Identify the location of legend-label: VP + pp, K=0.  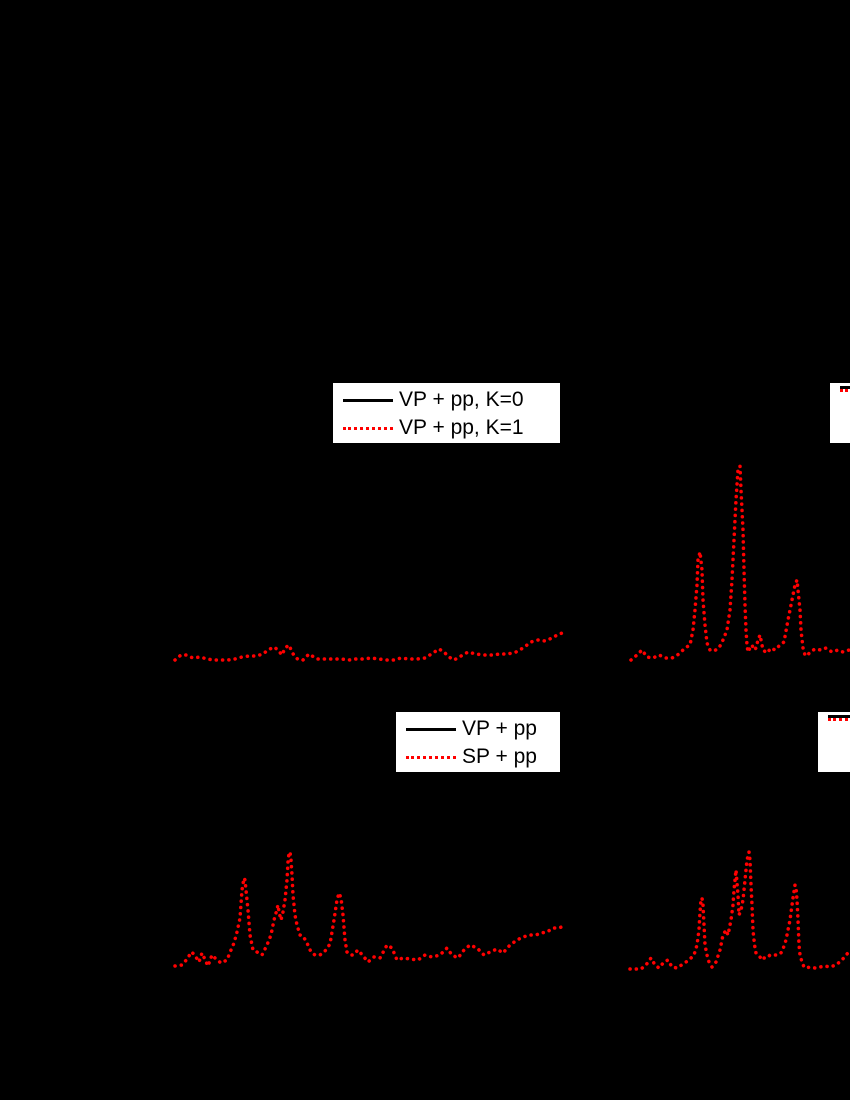
(461, 399).